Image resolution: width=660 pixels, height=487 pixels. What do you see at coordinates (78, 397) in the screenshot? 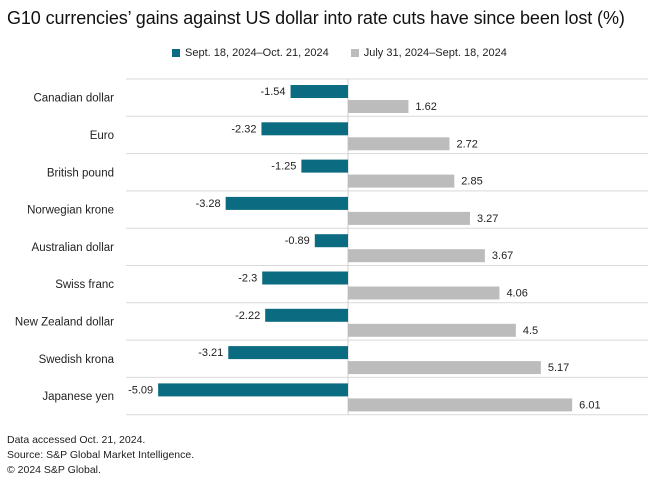
I see `category-label-japanese-yen: Japanese yen` at bounding box center [78, 397].